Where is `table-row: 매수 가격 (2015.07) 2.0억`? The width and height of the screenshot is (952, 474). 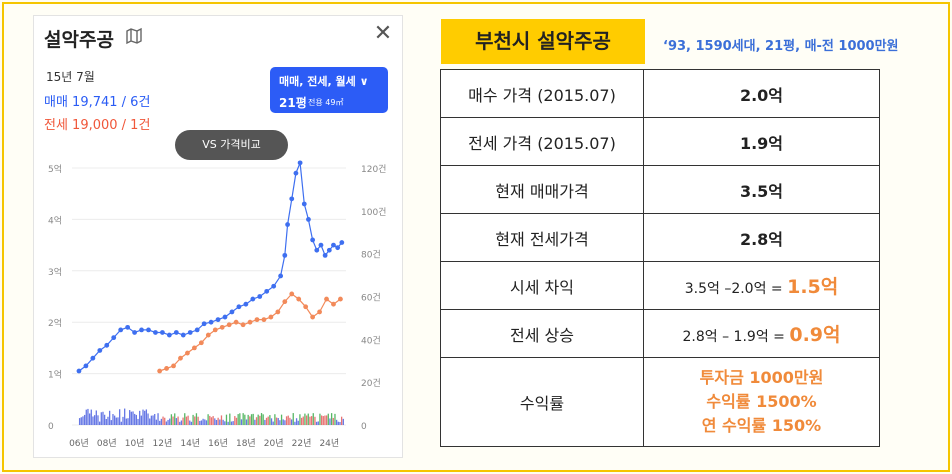
table-row: 매수 가격 (2015.07) 2.0억 is located at coordinates (660, 93).